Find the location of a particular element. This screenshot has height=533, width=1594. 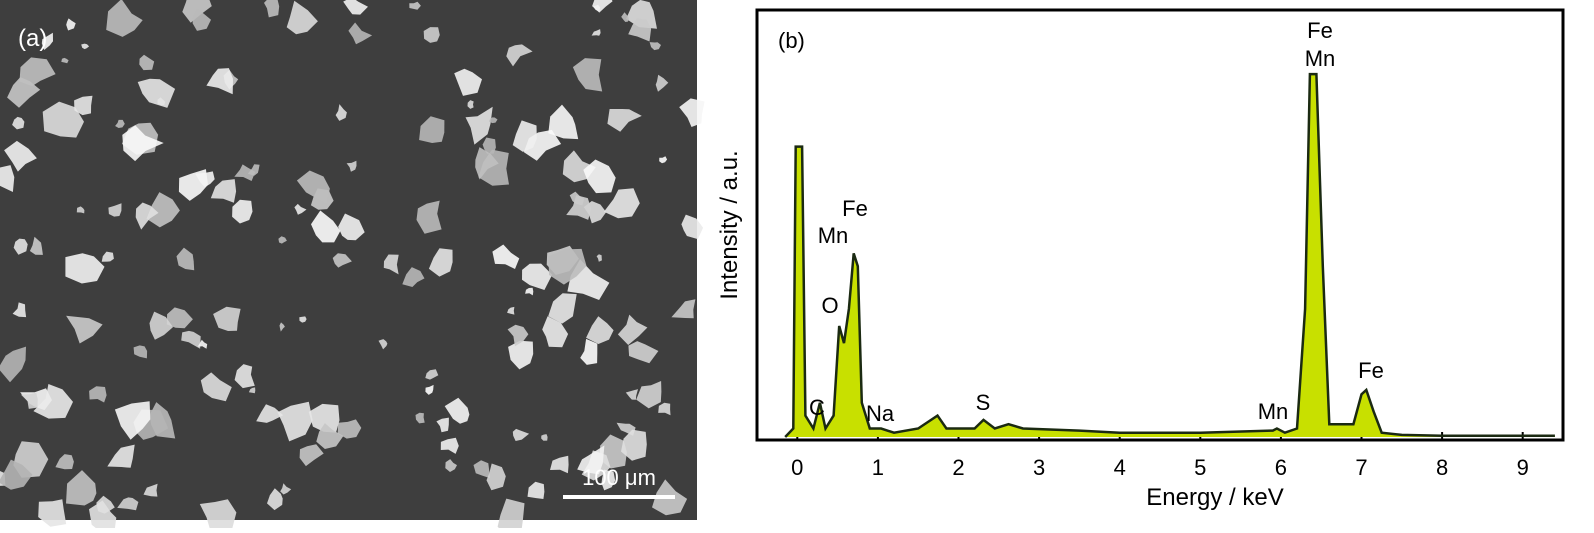

x-axis-label: Energy / keV is located at coordinates (1214, 497).